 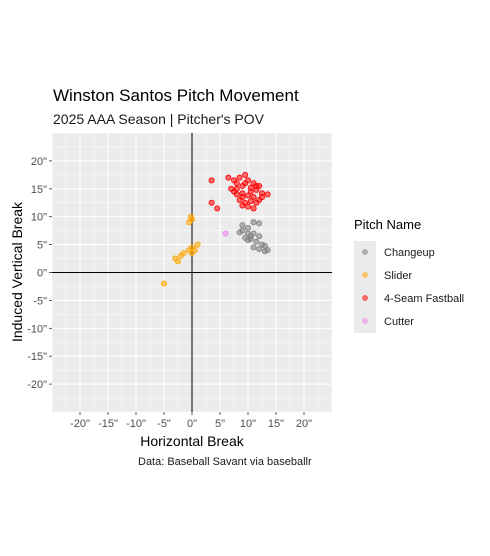 What do you see at coordinates (399, 321) in the screenshot?
I see `legend-label-cutter: Cutter` at bounding box center [399, 321].